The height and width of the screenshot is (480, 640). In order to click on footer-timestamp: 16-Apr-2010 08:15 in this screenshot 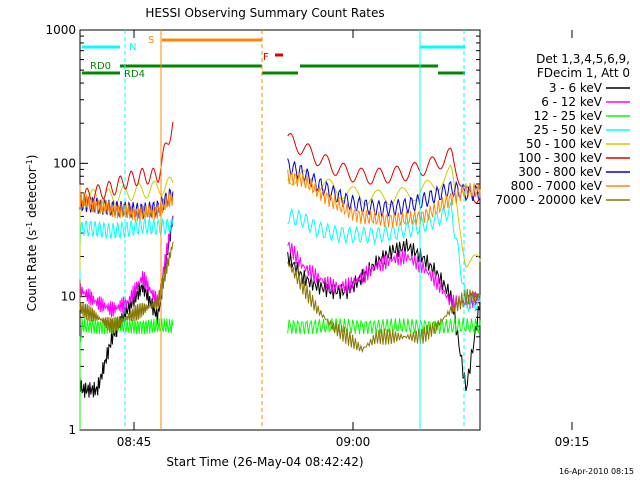, I will do `click(596, 471)`.